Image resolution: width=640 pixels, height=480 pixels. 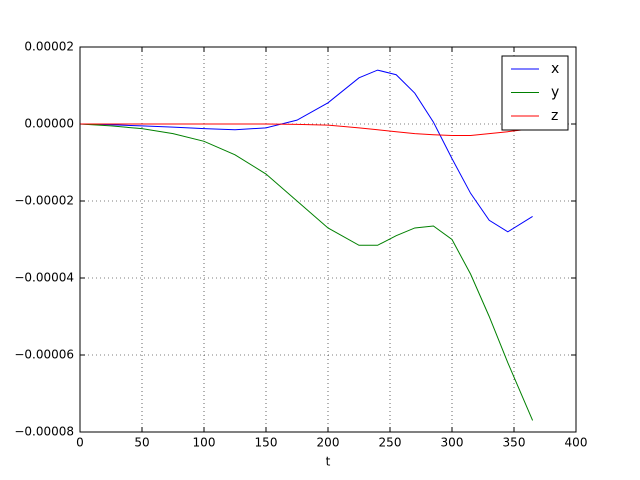 I want to click on x-tick-label: 0, so click(x=80, y=443).